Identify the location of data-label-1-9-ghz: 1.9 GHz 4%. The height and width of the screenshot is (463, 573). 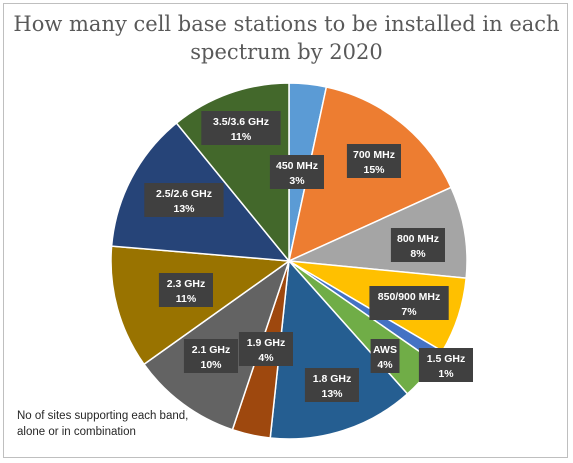
(265, 349).